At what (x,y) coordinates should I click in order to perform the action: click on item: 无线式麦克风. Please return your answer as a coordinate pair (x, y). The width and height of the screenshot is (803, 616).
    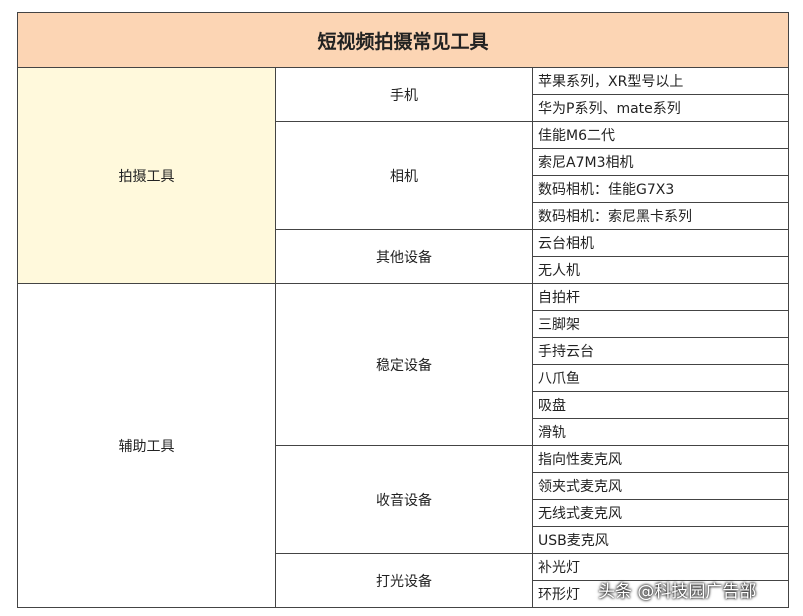
    Looking at the image, I should click on (660, 513).